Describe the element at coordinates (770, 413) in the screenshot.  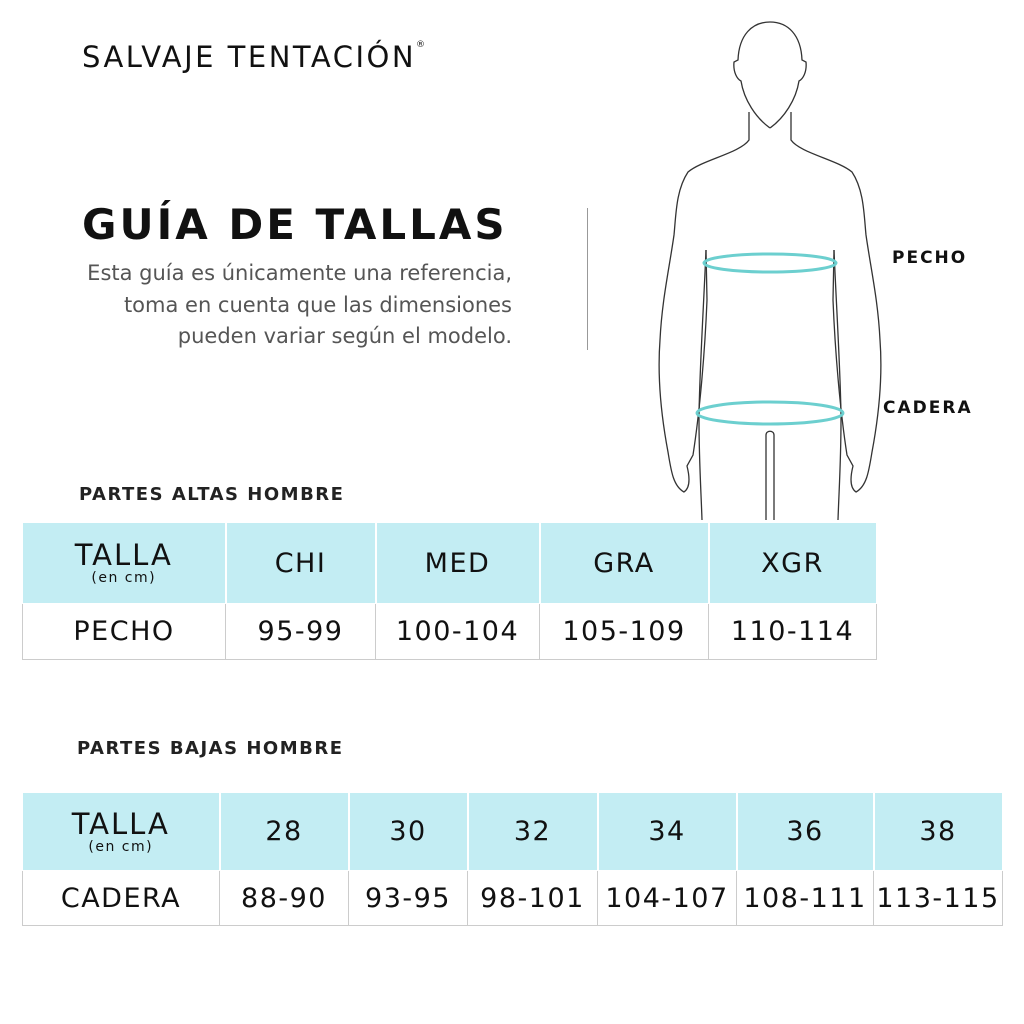
I see `hip-measure-ring` at that location.